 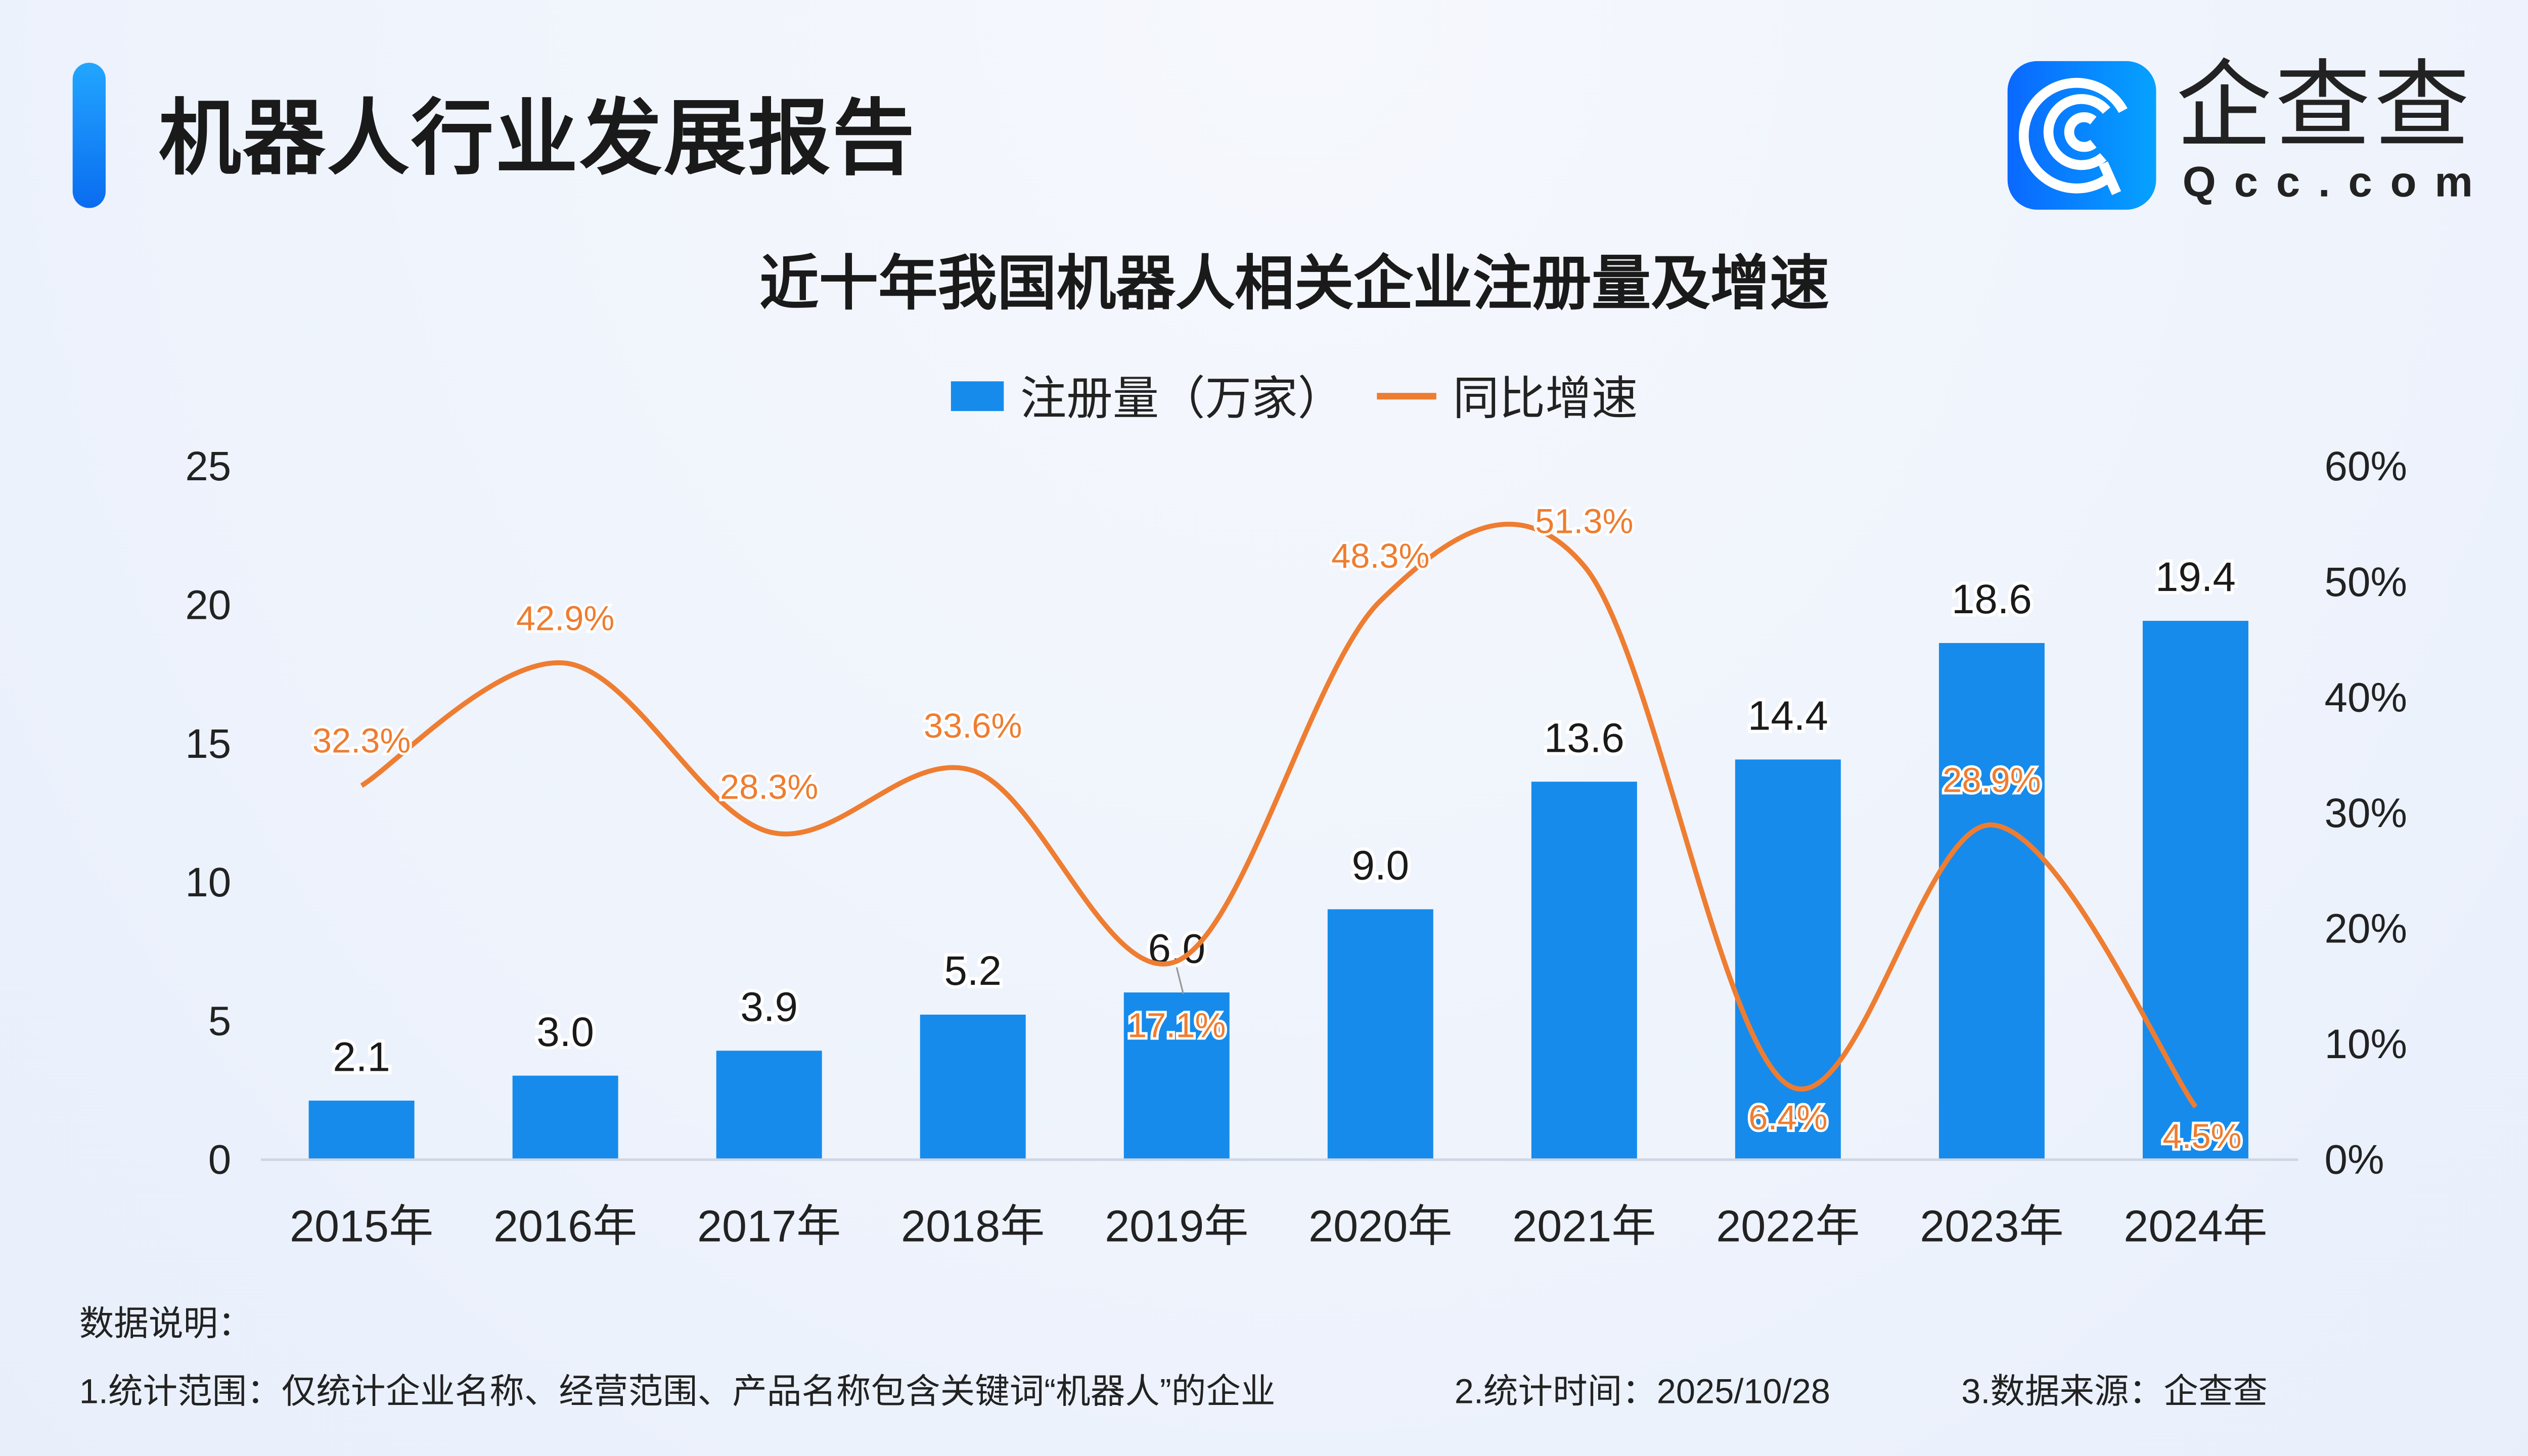 I want to click on x-tick-label: 2021年, so click(x=1584, y=1226).